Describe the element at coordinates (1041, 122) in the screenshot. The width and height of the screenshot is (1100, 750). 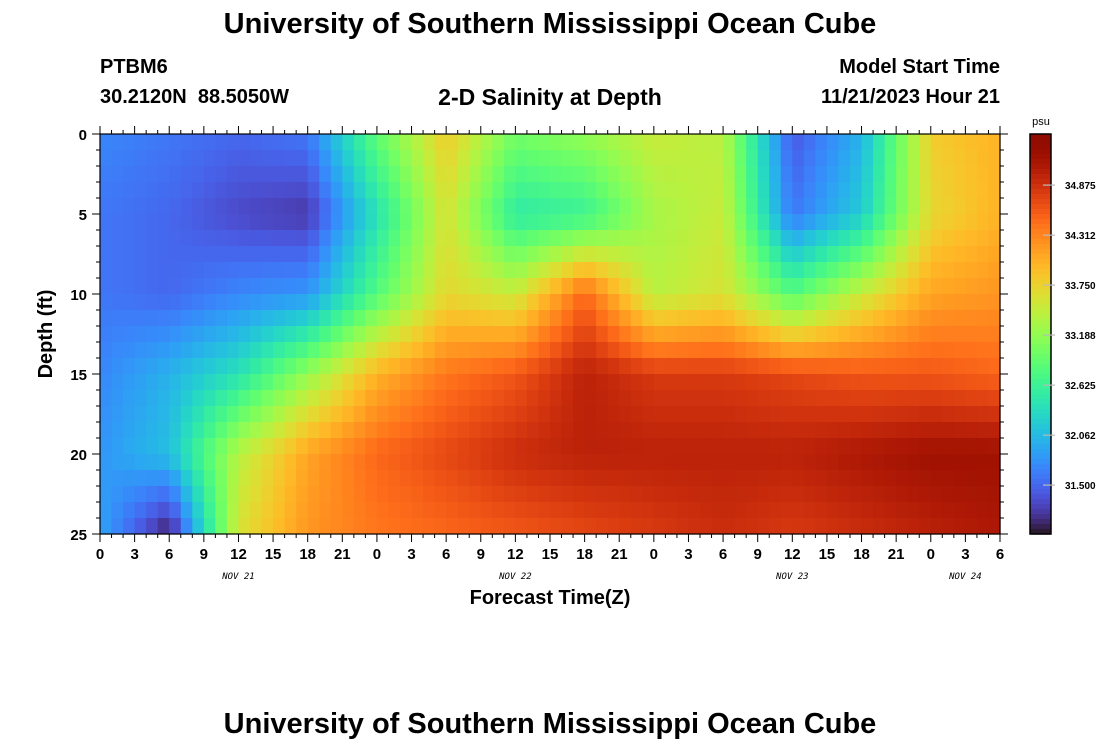
I see `colorbar-unit: psu` at that location.